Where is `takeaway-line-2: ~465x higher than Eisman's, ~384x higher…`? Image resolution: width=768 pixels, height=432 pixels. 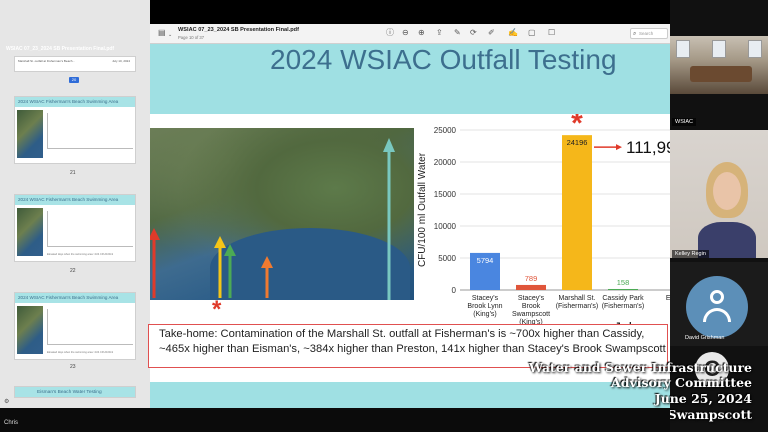 takeaway-line-2: ~465x higher than Eisman's, ~384x higher… is located at coordinates (412, 349).